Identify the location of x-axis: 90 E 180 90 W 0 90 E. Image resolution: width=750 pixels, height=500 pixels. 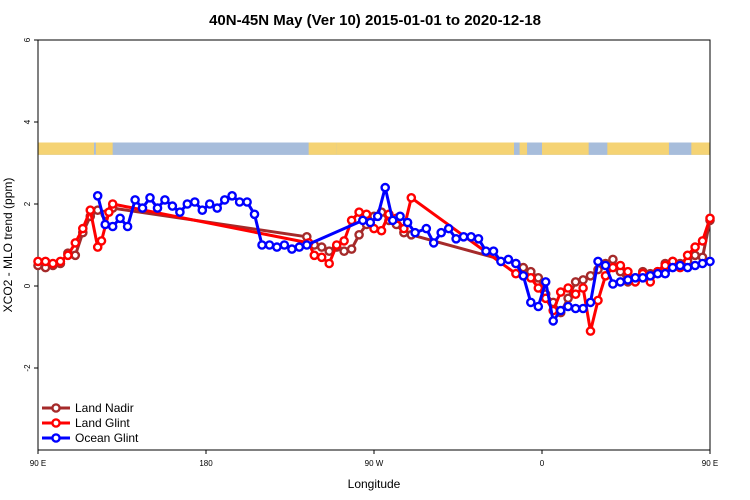
(374, 459).